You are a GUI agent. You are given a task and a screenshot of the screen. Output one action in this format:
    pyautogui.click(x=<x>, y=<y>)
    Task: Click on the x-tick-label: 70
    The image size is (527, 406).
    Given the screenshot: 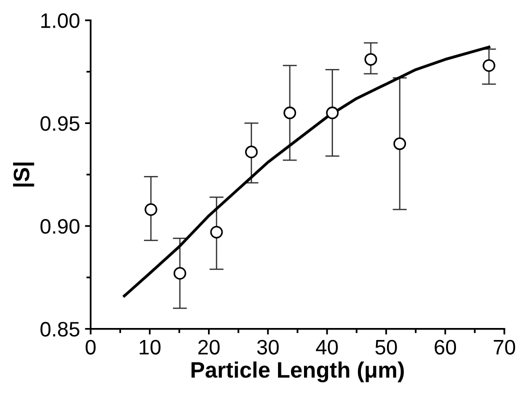 What is the action you would take?
    pyautogui.click(x=505, y=347)
    